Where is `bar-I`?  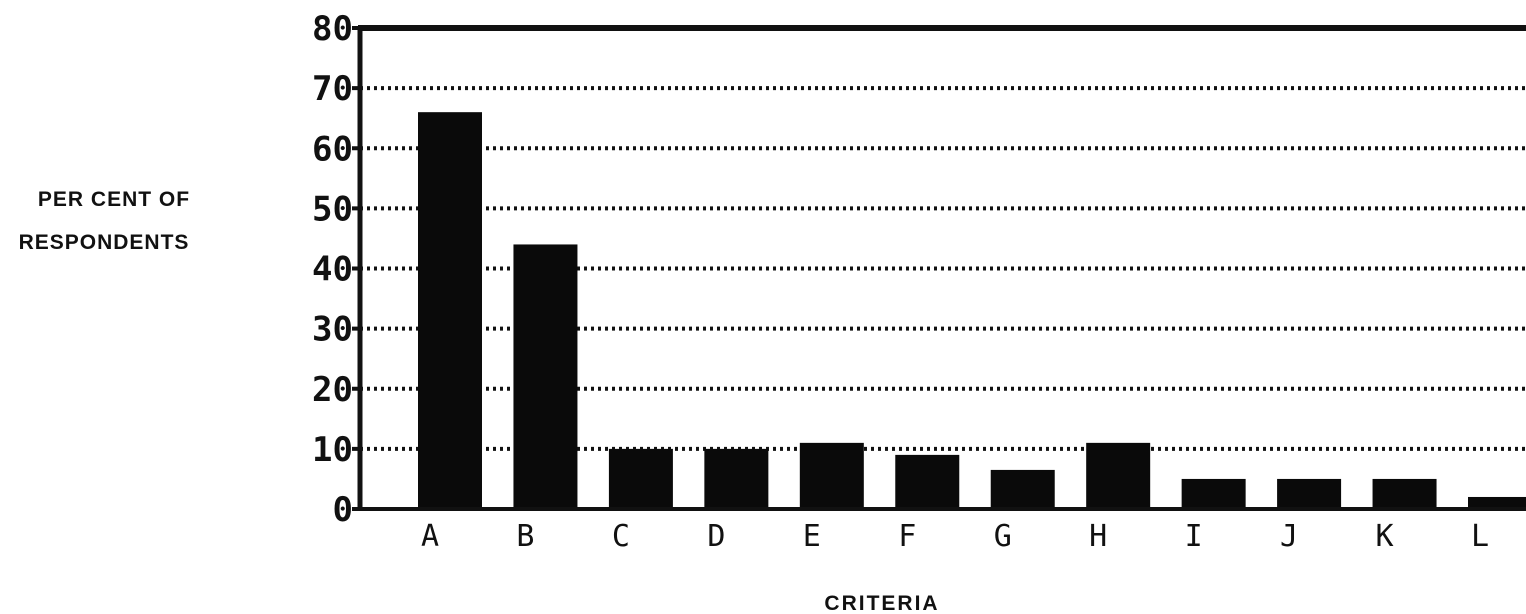 bar-I is located at coordinates (1213, 493).